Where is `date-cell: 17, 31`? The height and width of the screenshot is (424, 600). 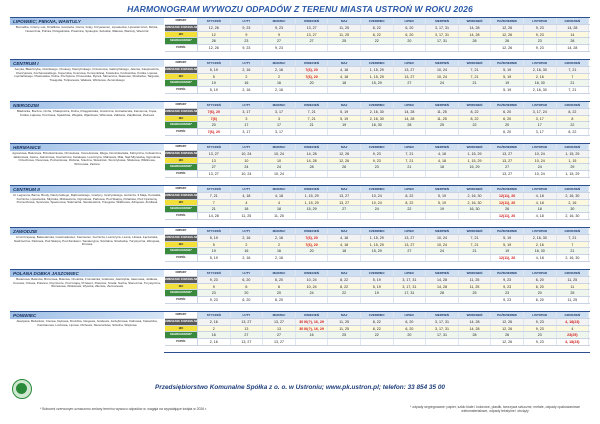 date-cell: 17, 31 is located at coordinates (442, 335).